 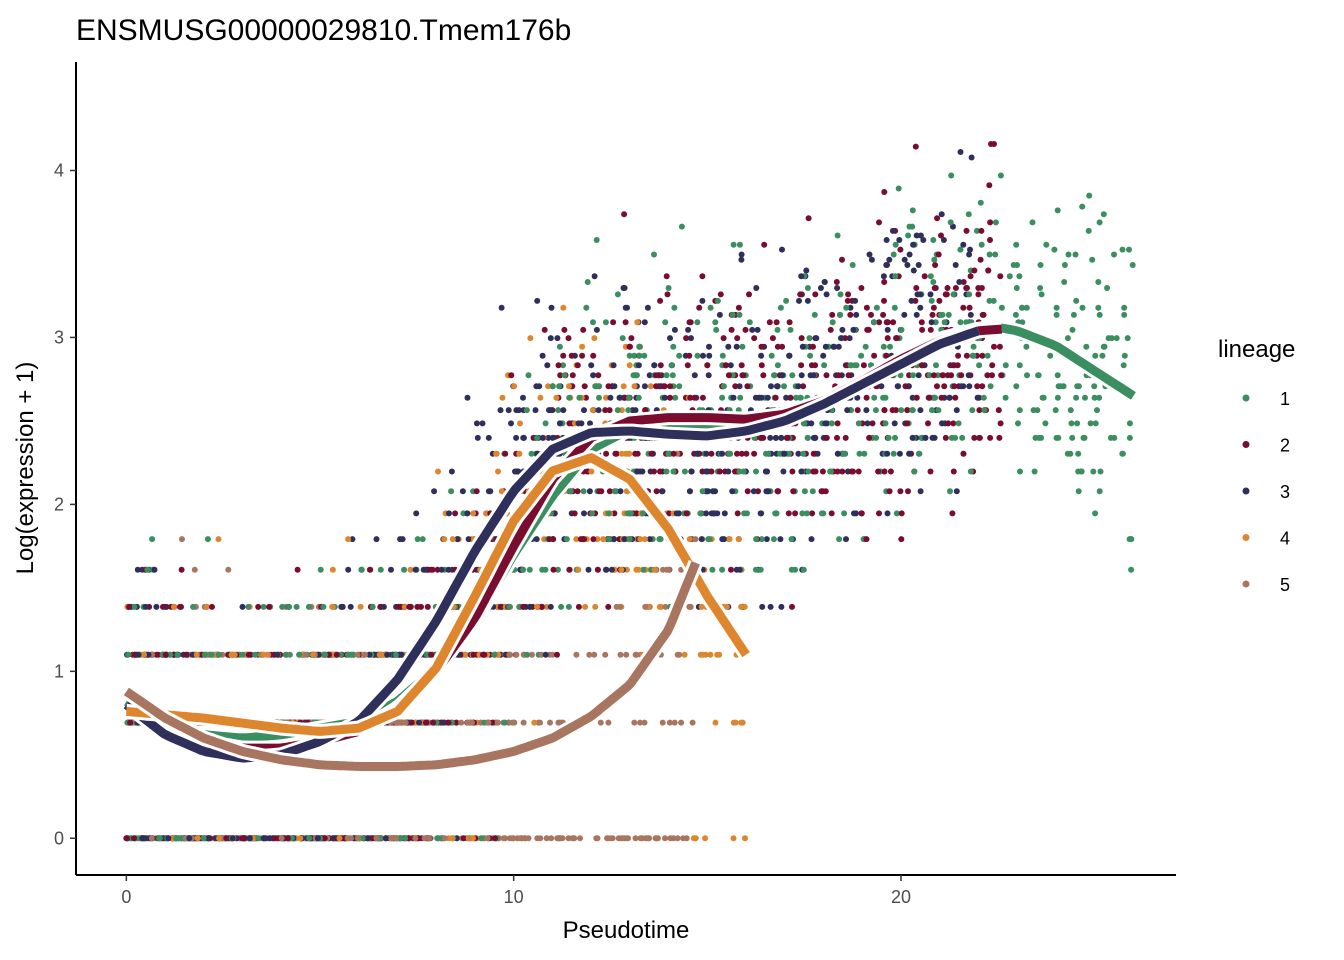 I want to click on y-tick-label: 4, so click(x=59, y=171).